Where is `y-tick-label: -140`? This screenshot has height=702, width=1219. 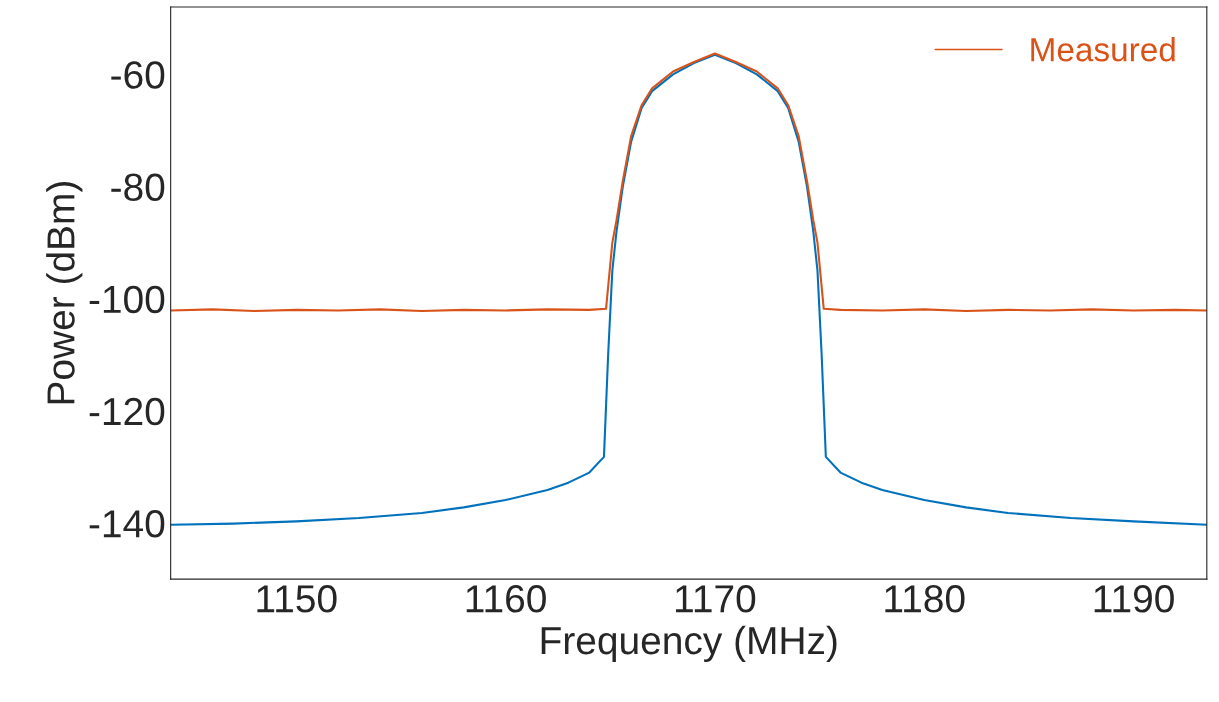
y-tick-label: -140 is located at coordinates (127, 523).